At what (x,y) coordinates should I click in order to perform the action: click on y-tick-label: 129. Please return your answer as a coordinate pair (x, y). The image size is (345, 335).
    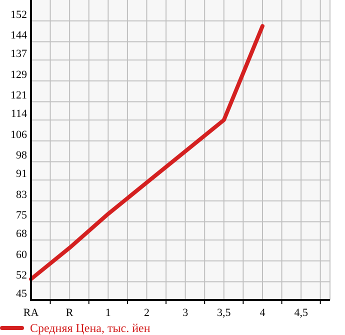
    Looking at the image, I should click on (19, 74).